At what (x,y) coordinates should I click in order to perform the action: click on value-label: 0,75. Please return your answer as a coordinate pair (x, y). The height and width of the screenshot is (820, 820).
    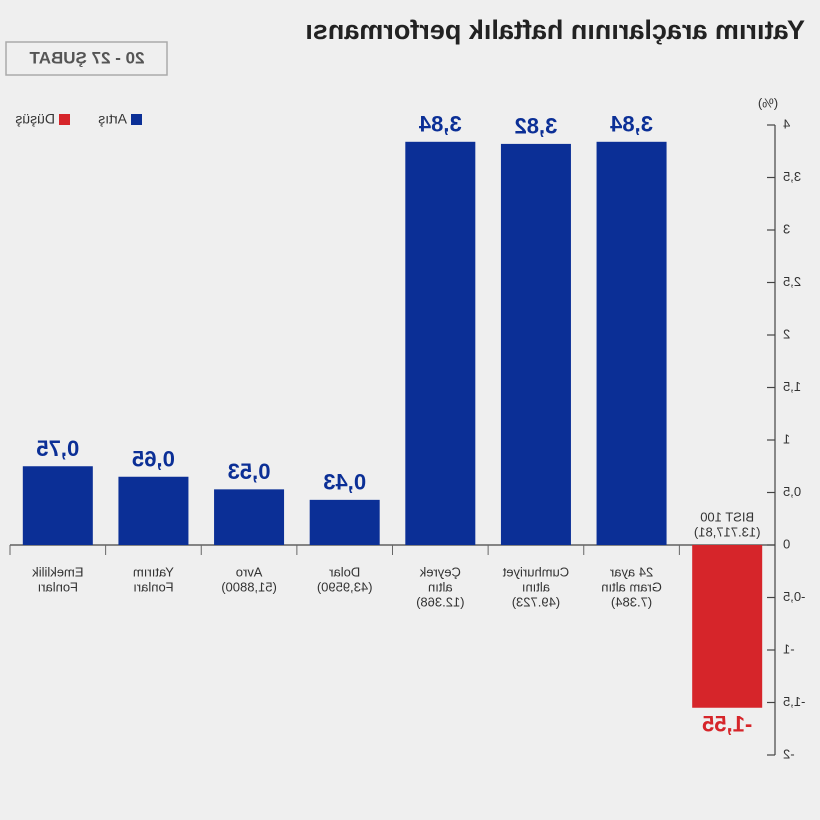
    Looking at the image, I should click on (57, 448).